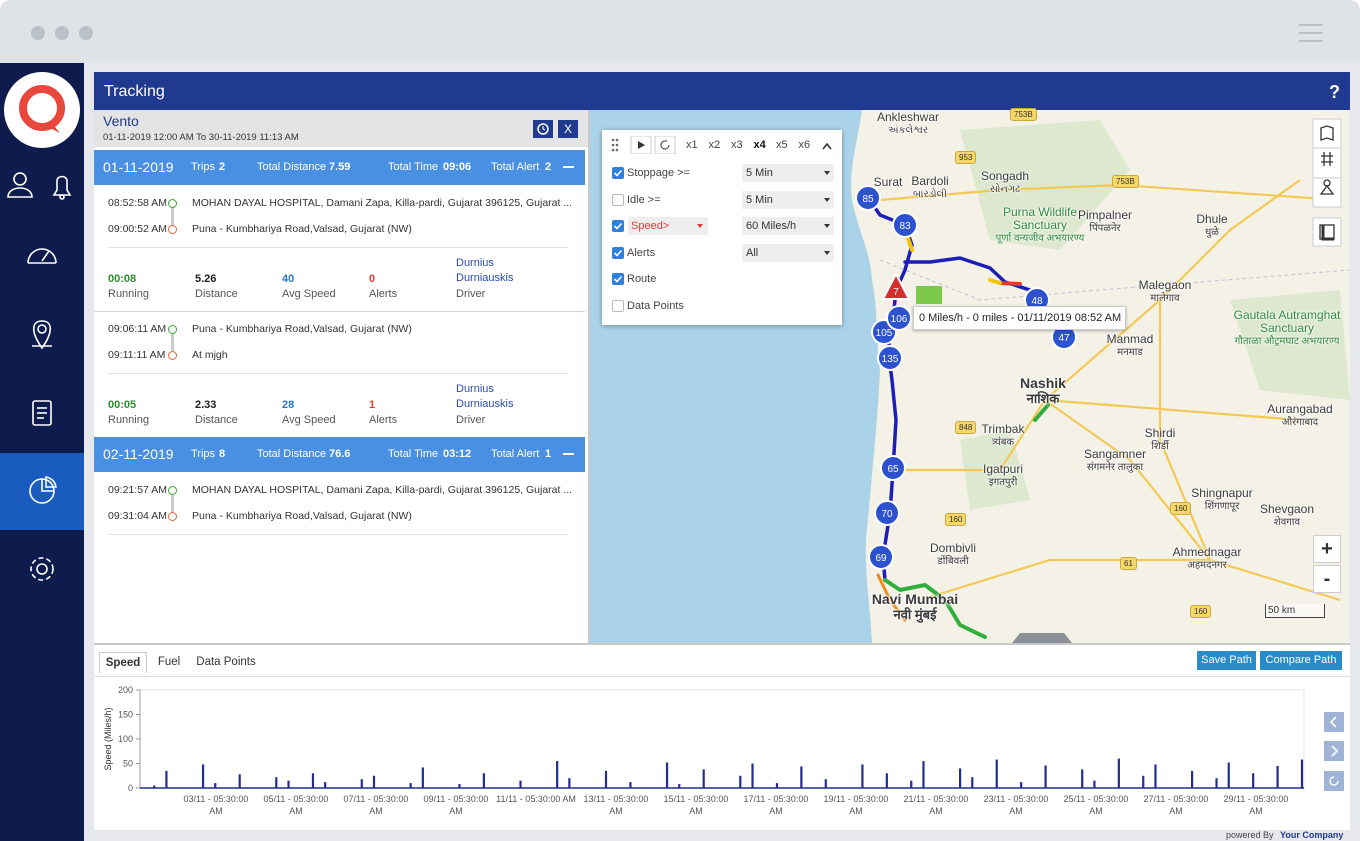 This screenshot has width=1360, height=841. What do you see at coordinates (752, 252) in the screenshot?
I see `option-value: All` at bounding box center [752, 252].